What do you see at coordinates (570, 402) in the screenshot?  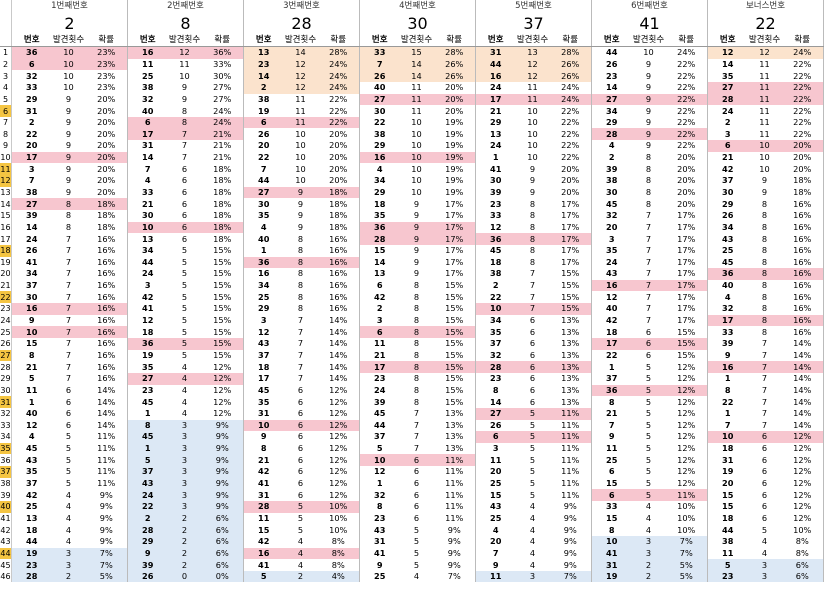 I see `cell-percent: 13%` at bounding box center [570, 402].